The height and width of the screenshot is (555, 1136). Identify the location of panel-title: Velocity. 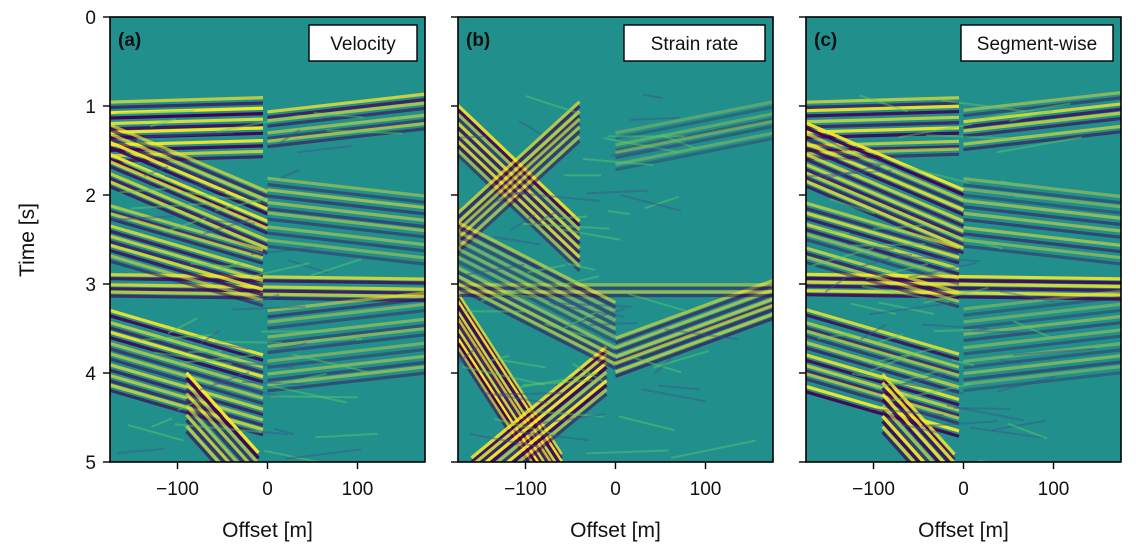
(363, 44).